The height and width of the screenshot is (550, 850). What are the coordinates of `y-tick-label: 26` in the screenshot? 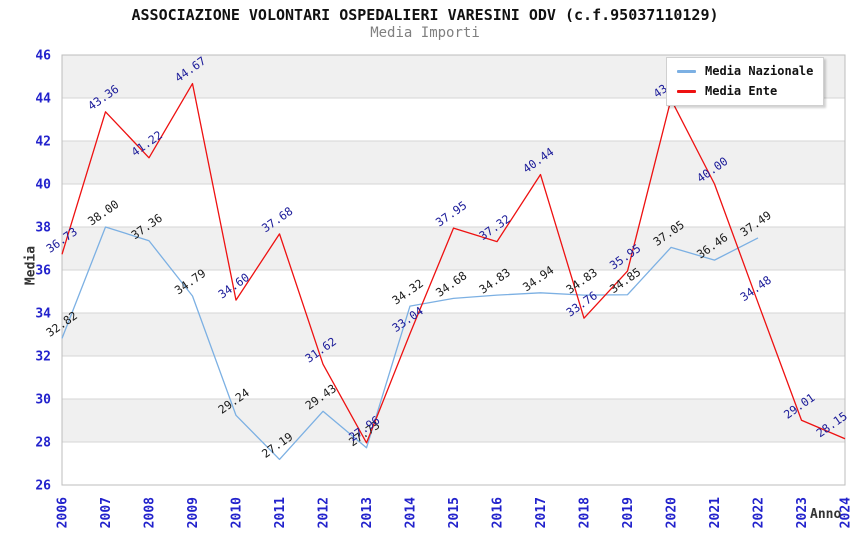 It's located at (43, 486).